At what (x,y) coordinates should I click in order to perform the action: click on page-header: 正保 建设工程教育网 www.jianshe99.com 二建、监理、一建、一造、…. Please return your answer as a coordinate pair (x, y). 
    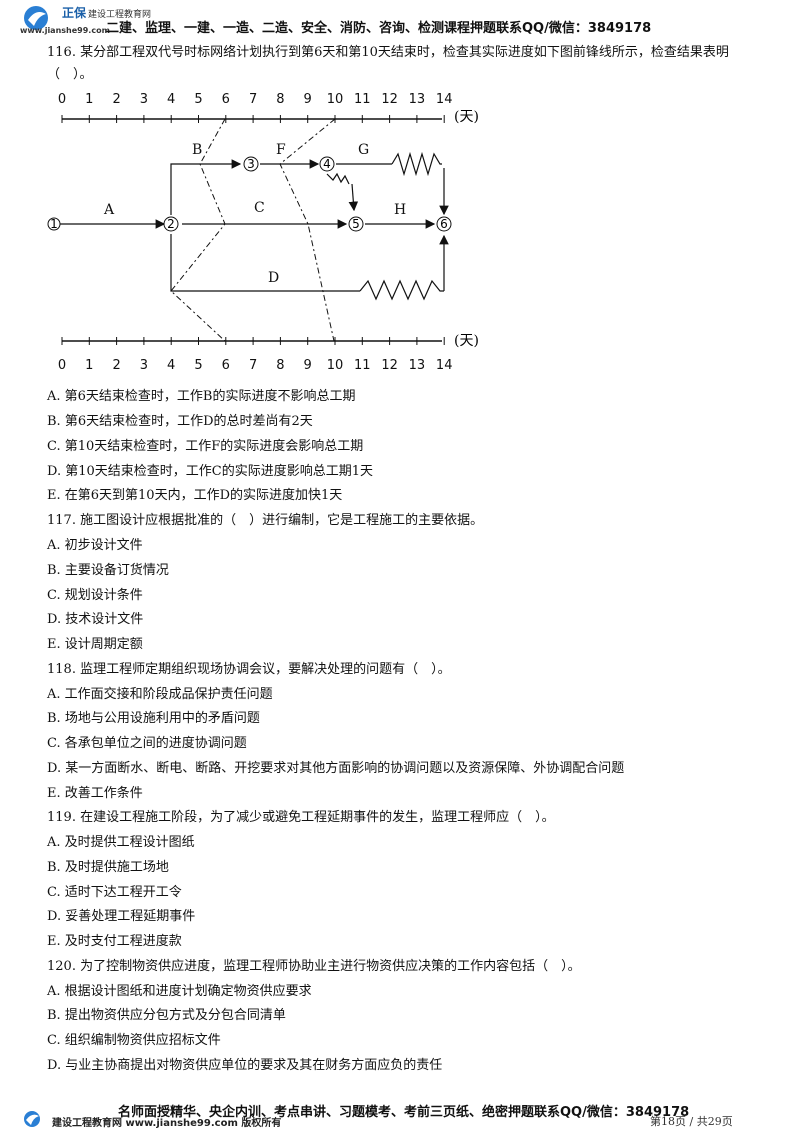
    Looking at the image, I should click on (400, 20).